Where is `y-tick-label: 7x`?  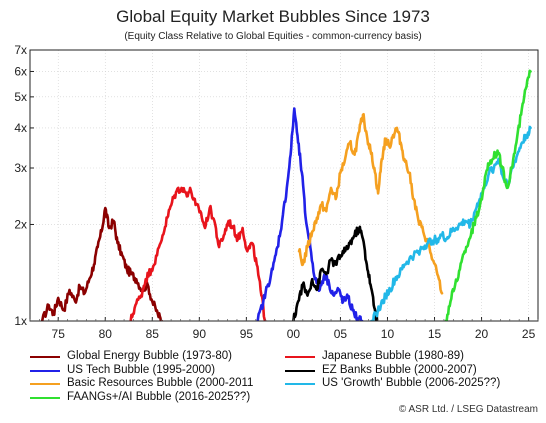
y-tick-label: 7x is located at coordinates (20, 50).